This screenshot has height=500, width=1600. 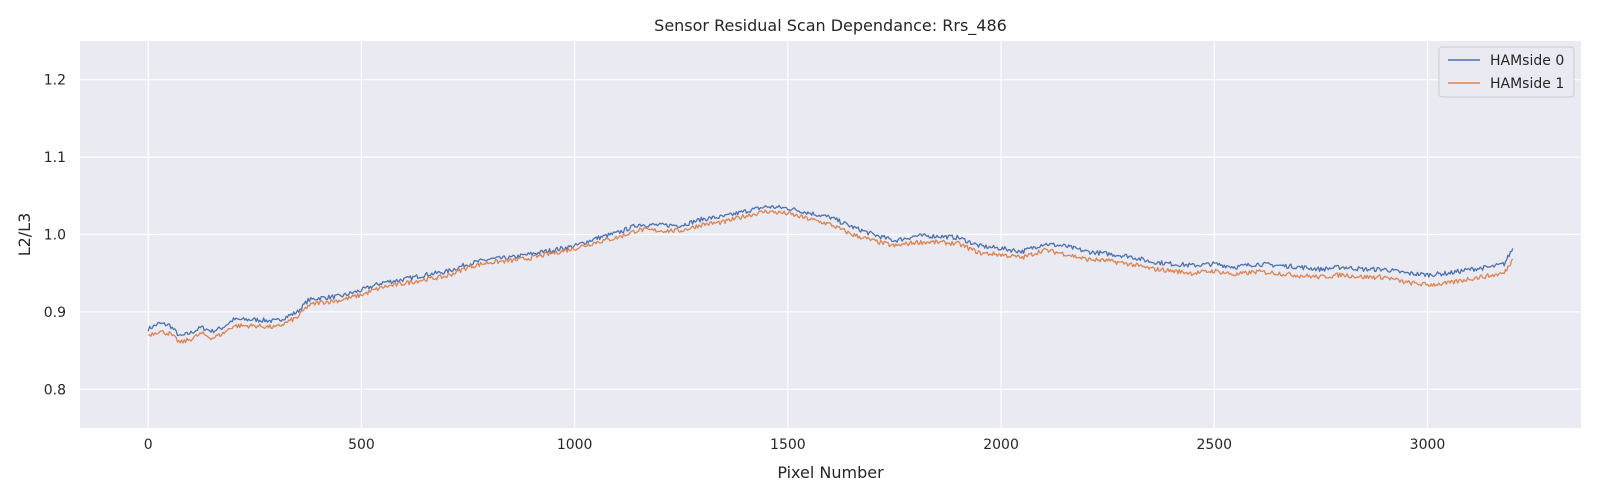 I want to click on y-tick-label: 1.0, so click(x=55, y=236).